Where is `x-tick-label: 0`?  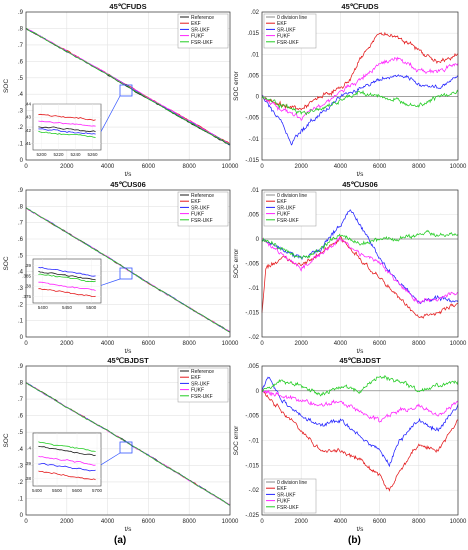 x-tick-label: 0 is located at coordinates (262, 344).